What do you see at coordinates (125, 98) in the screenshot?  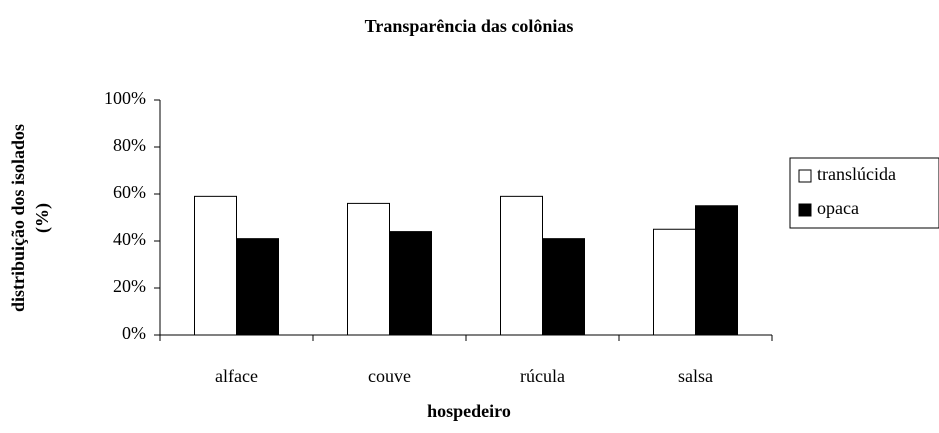 I see `y-tick-label: 100%` at bounding box center [125, 98].